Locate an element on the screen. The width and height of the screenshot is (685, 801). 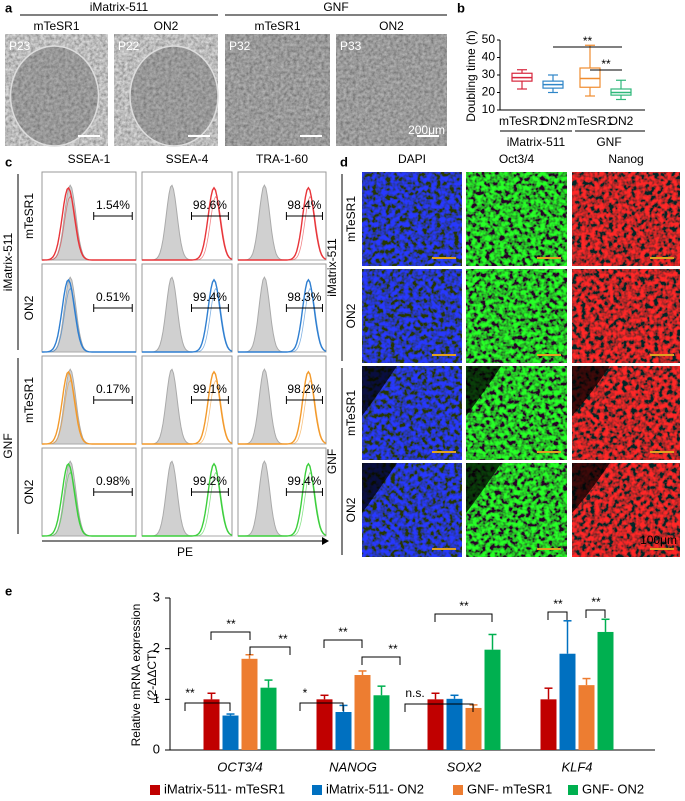
passage-label: P33 is located at coordinates (351, 46).